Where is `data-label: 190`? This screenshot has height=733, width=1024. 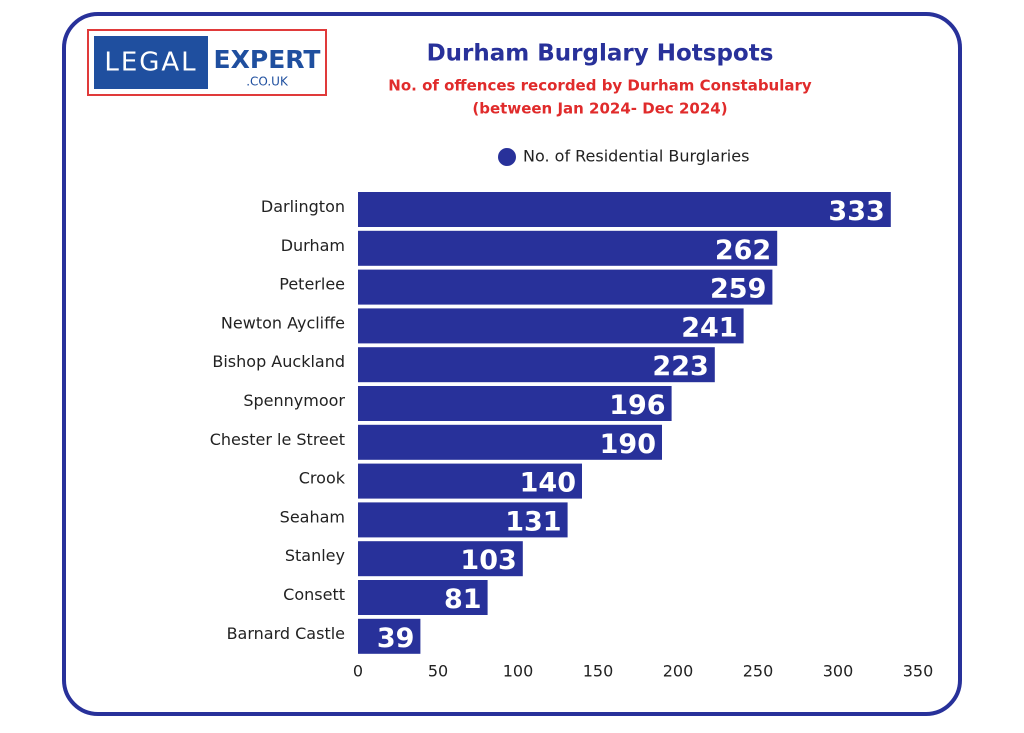
data-label: 190 is located at coordinates (628, 444).